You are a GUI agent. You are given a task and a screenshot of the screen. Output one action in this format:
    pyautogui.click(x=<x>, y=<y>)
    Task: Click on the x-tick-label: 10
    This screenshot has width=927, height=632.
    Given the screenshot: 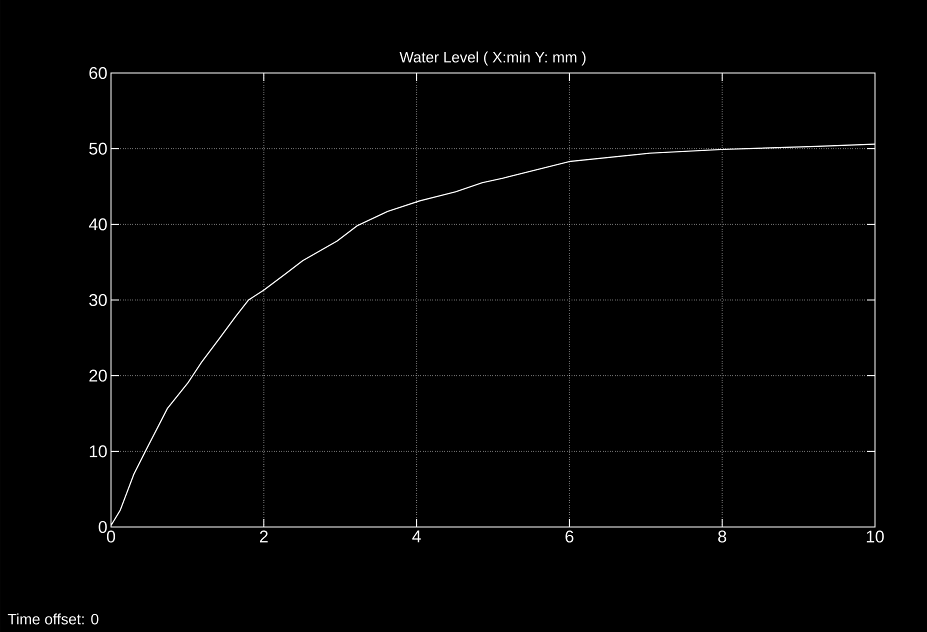 What is the action you would take?
    pyautogui.click(x=875, y=536)
    